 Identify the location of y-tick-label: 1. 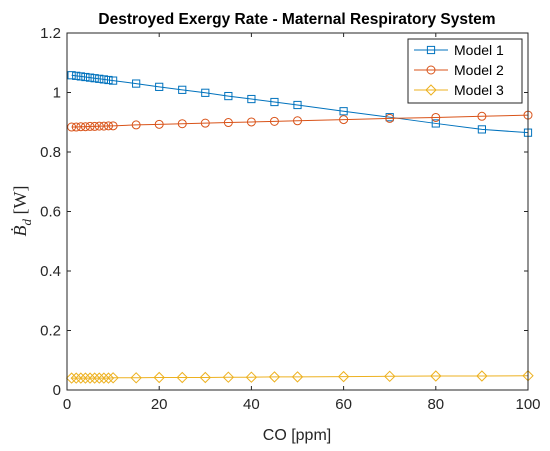
(57, 93).